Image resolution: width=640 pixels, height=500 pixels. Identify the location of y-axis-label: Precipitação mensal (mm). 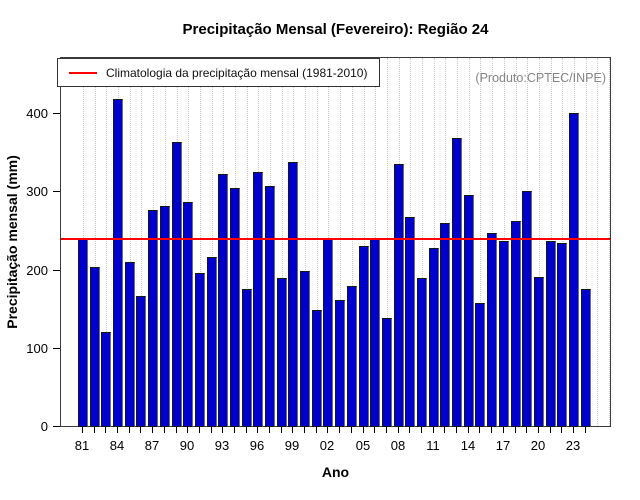
(12, 242).